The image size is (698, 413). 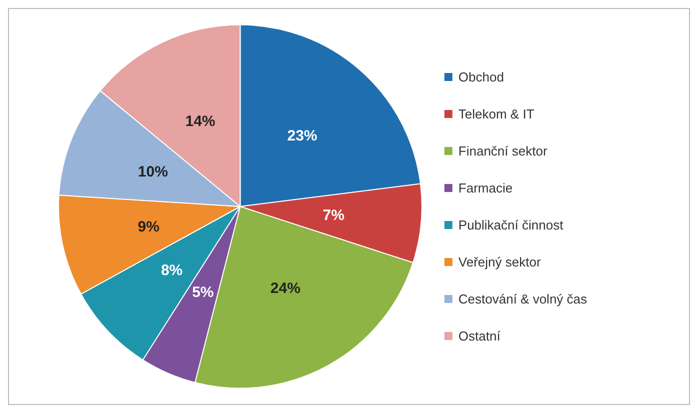 I want to click on data-label: 5%, so click(x=203, y=293).